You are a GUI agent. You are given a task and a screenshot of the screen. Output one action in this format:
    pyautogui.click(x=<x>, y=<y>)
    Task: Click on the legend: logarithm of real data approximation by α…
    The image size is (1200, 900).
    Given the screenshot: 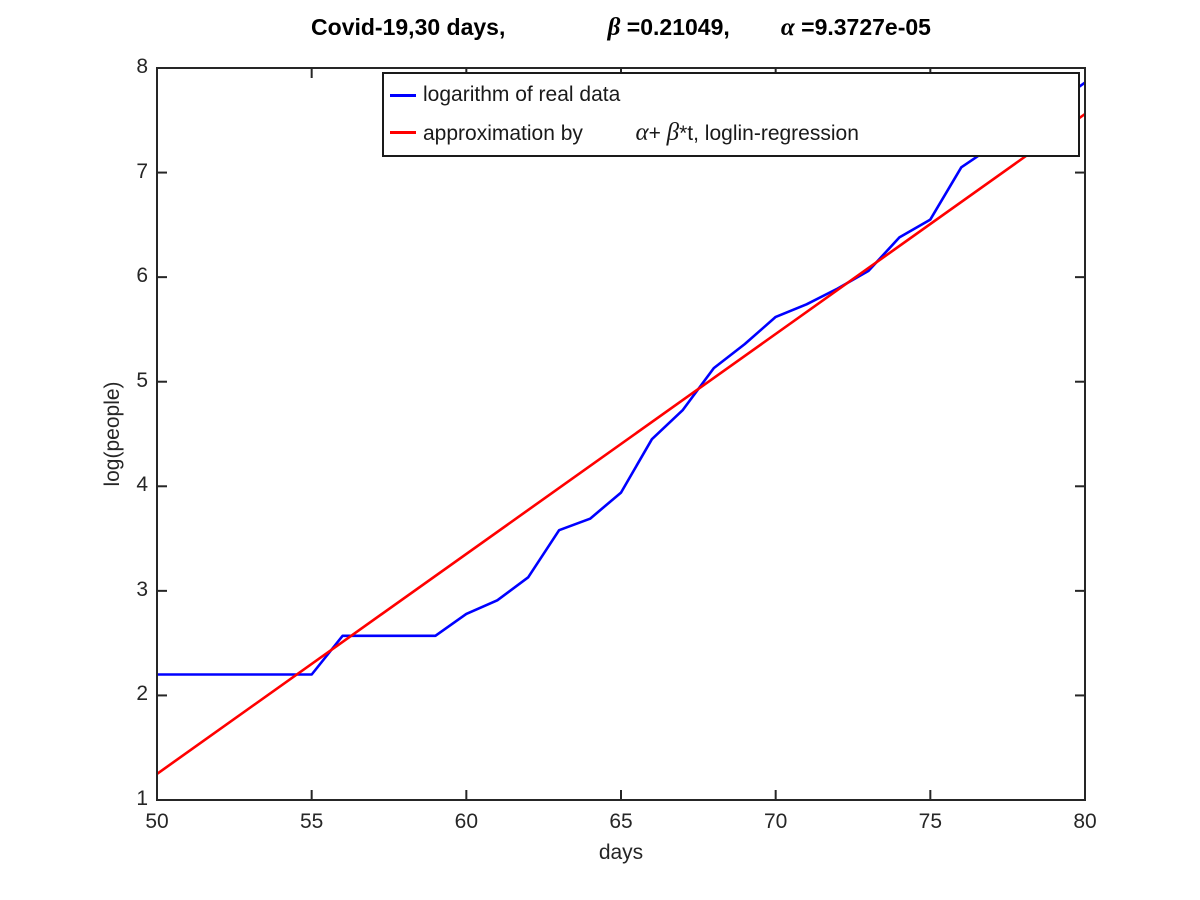 What is the action you would take?
    pyautogui.click(x=731, y=114)
    